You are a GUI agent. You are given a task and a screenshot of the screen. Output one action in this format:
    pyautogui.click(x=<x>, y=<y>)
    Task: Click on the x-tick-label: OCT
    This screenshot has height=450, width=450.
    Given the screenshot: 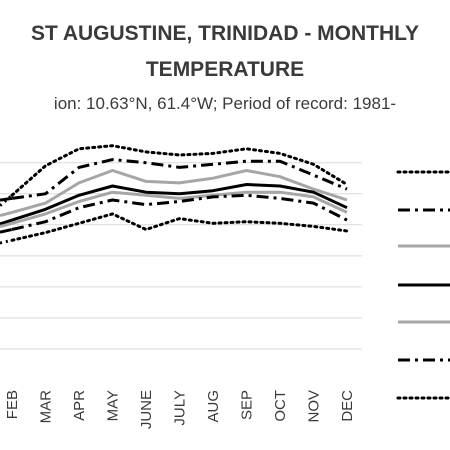 What is the action you would take?
    pyautogui.click(x=280, y=406)
    